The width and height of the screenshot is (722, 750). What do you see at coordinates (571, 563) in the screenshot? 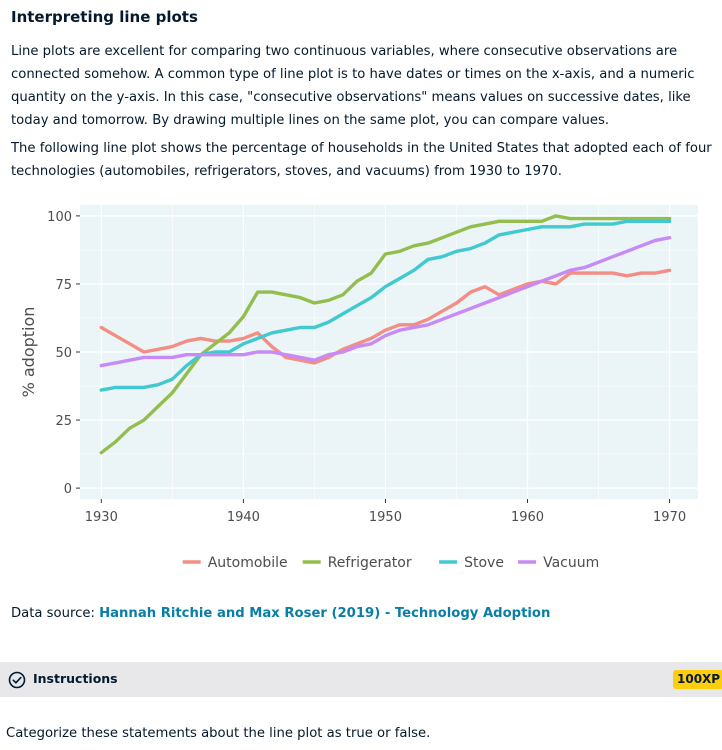
I see `legend-label-vacuum: Vacuum` at bounding box center [571, 563].